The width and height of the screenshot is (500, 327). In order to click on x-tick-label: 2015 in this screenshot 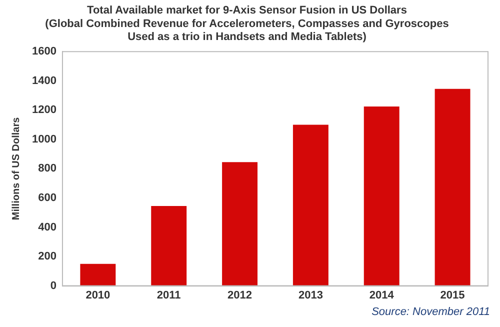, I will do `click(452, 295)`.